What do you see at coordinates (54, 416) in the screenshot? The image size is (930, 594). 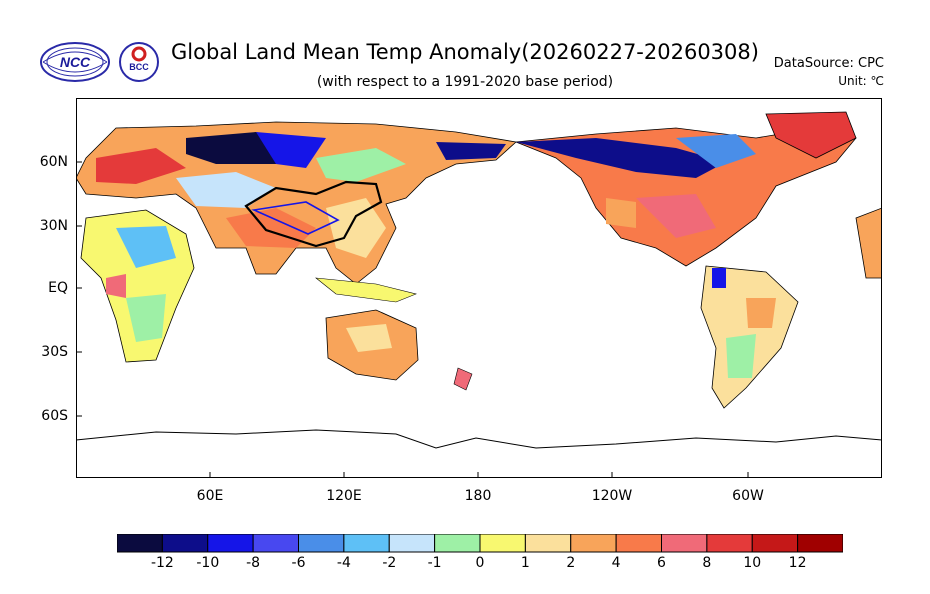 I see `lat-label-60s: 60S` at bounding box center [54, 416].